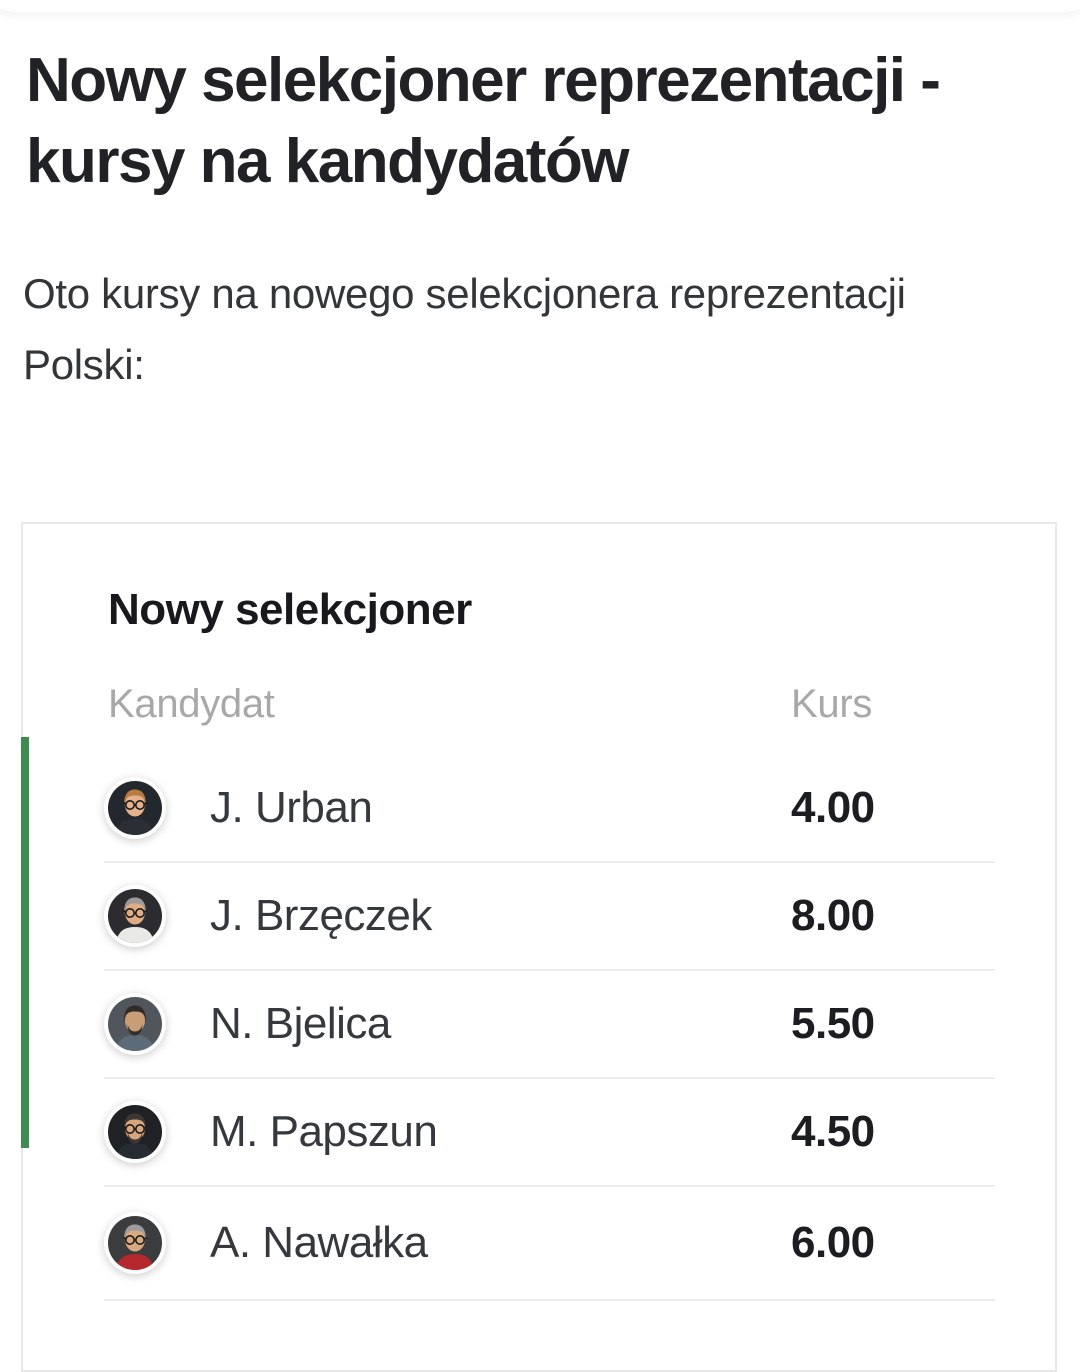 The width and height of the screenshot is (1080, 1372). Describe the element at coordinates (25, 942) in the screenshot. I see `accent-scrollbar` at that location.